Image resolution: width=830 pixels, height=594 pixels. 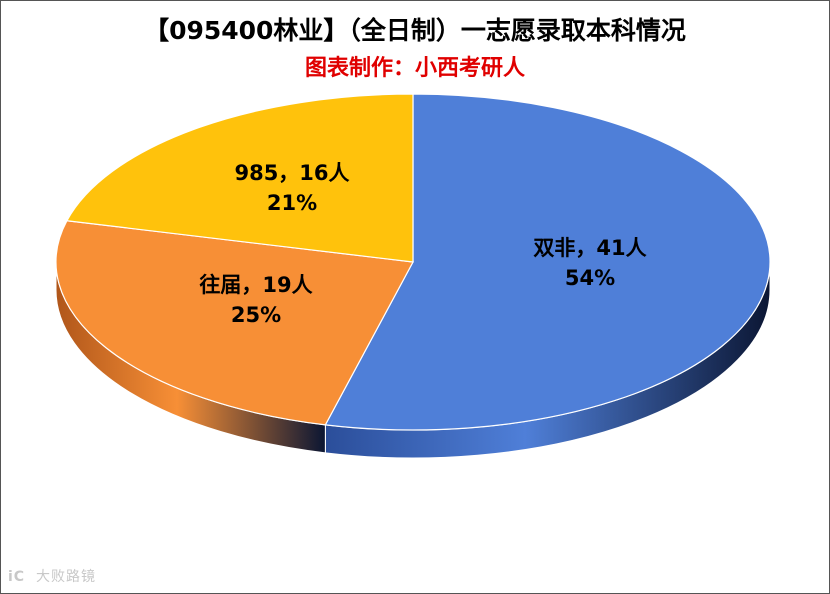 What do you see at coordinates (414, 68) in the screenshot?
I see `chart-subtitle: 图表制作：小西考研人` at bounding box center [414, 68].